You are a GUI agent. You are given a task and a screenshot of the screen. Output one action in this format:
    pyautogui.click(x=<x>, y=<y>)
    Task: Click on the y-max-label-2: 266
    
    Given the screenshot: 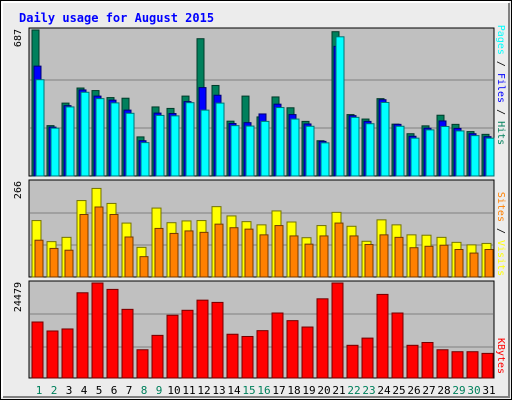 What is the action you would take?
    pyautogui.click(x=18, y=190)
    